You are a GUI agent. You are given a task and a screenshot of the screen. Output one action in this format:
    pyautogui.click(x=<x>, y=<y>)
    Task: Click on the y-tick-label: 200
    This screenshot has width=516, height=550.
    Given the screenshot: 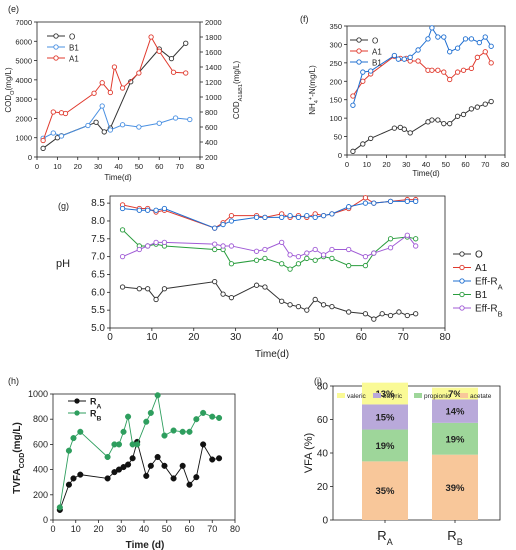 What is the action you would take?
    pyautogui.click(x=40, y=495)
    